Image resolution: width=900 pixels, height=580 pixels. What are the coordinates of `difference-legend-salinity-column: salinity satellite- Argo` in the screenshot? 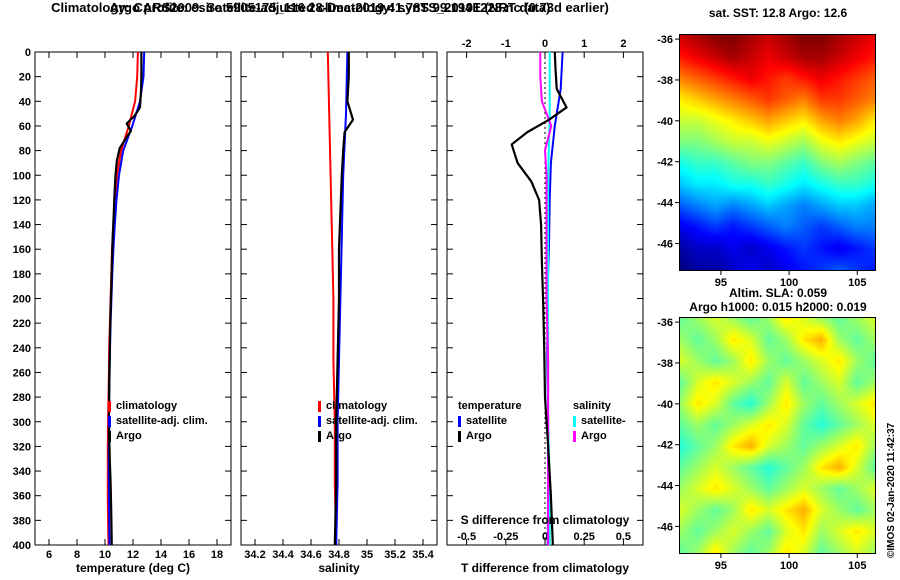 It's located at (599, 421).